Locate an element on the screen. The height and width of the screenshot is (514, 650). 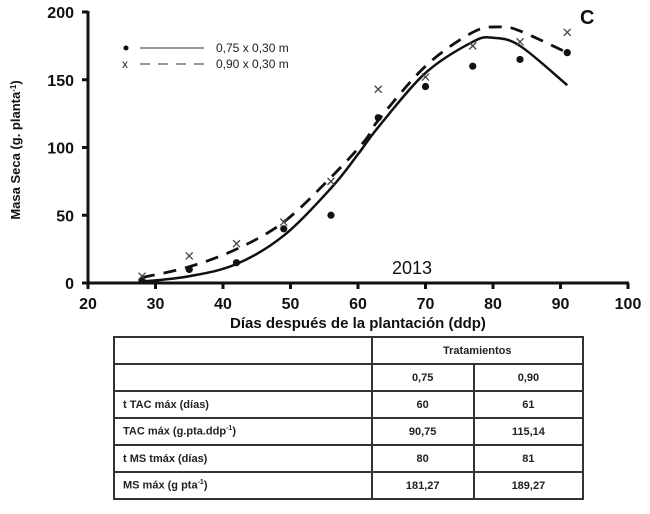
x-tick-label: 100 is located at coordinates (628, 304).